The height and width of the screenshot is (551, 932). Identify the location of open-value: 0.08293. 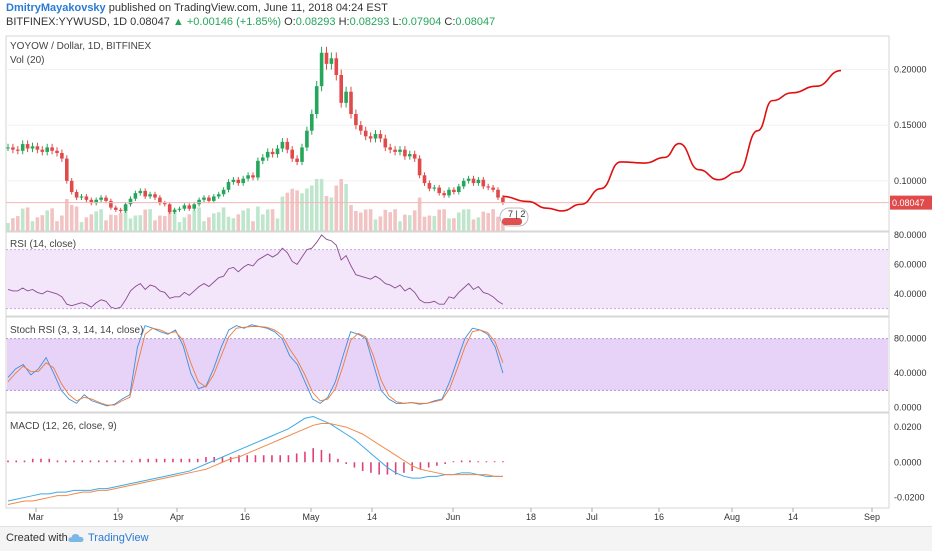
(315, 22).